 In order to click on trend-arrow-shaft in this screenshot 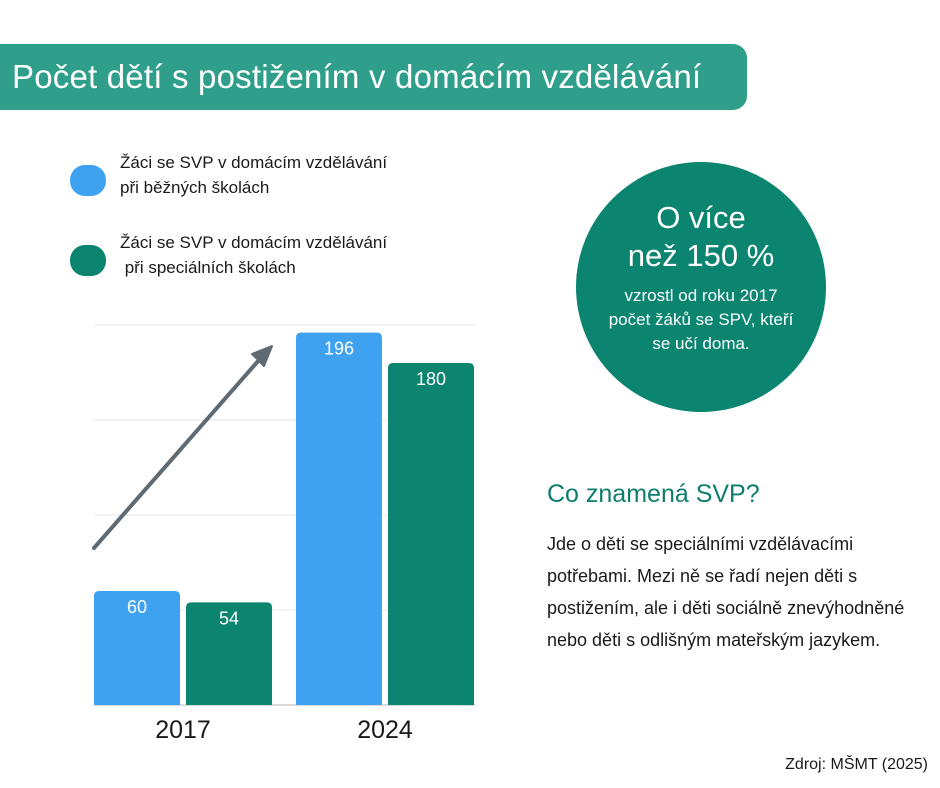, I will do `click(180, 450)`.